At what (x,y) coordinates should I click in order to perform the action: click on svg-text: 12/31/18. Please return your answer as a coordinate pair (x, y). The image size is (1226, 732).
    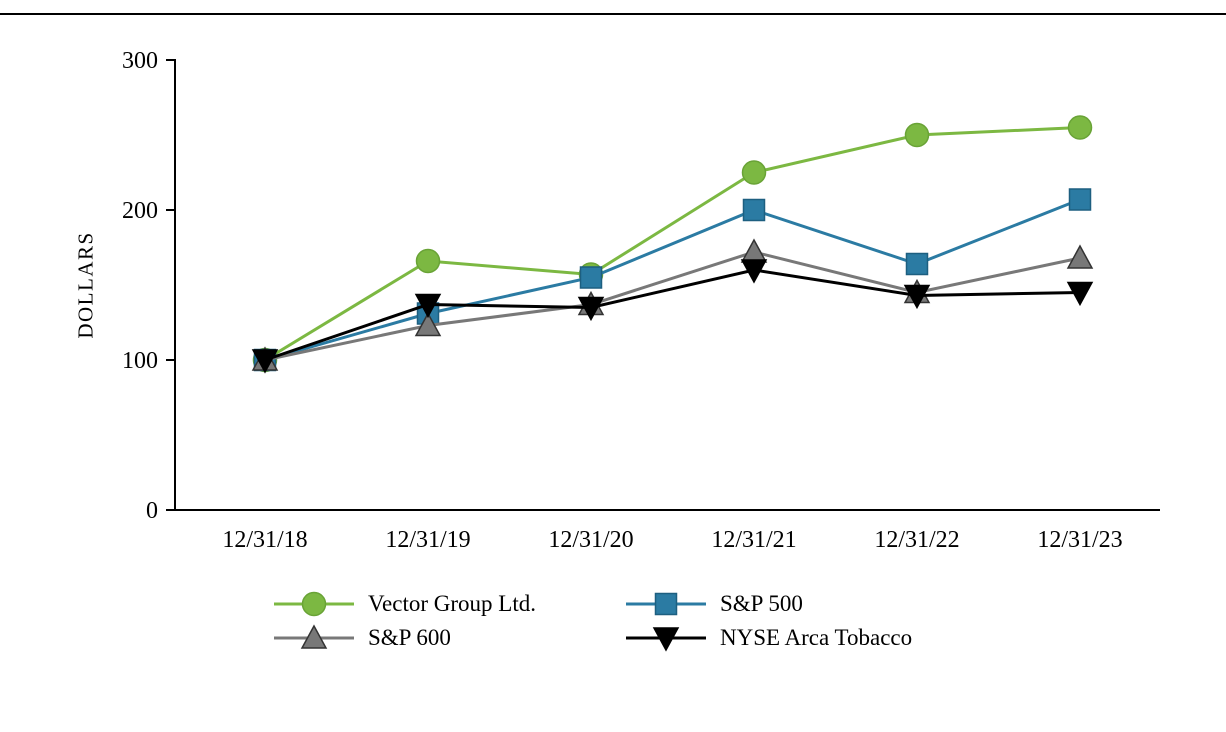
    Looking at the image, I should click on (264, 540).